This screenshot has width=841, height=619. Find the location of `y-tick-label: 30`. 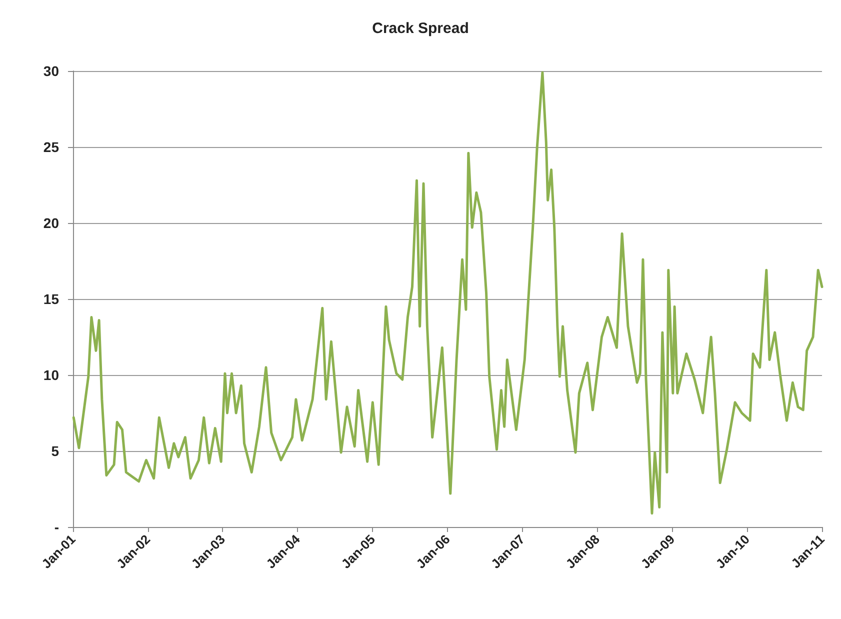

y-tick-label: 30 is located at coordinates (51, 71).